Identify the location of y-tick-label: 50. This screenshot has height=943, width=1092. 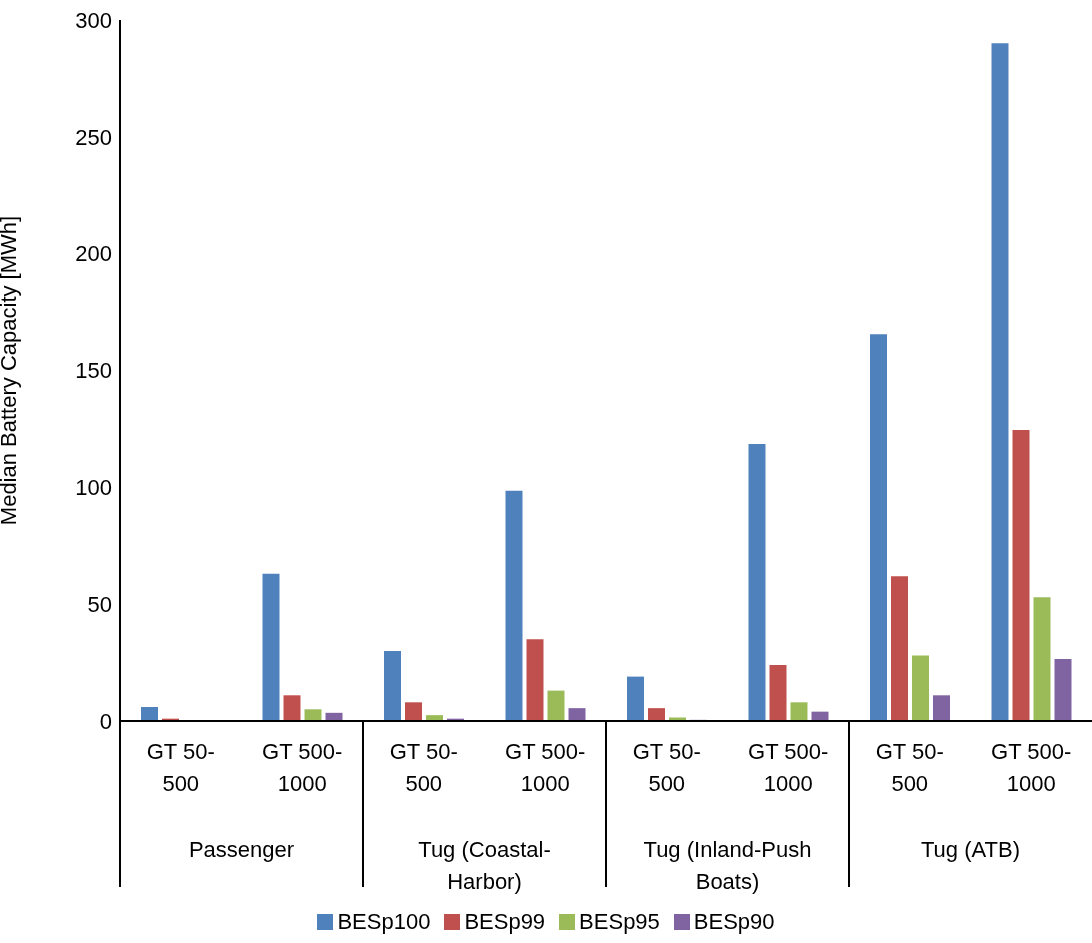
(99, 604).